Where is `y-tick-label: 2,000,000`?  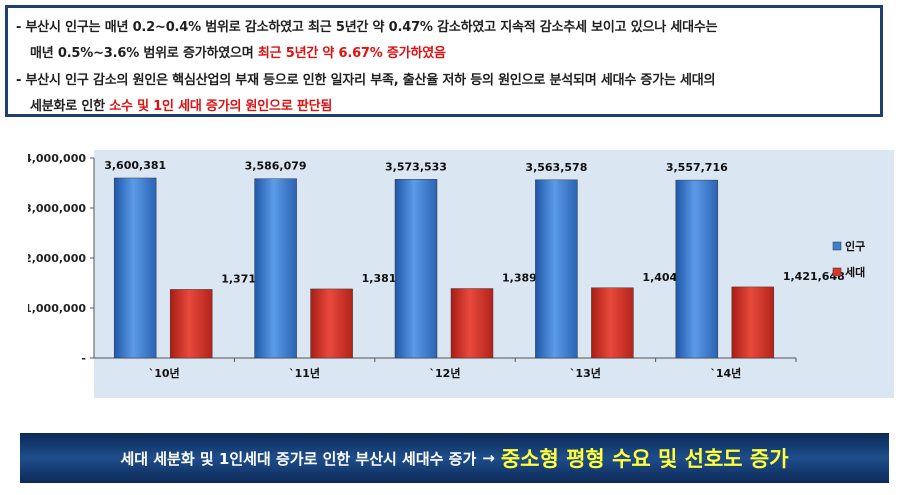 y-tick-label: 2,000,000 is located at coordinates (57, 258).